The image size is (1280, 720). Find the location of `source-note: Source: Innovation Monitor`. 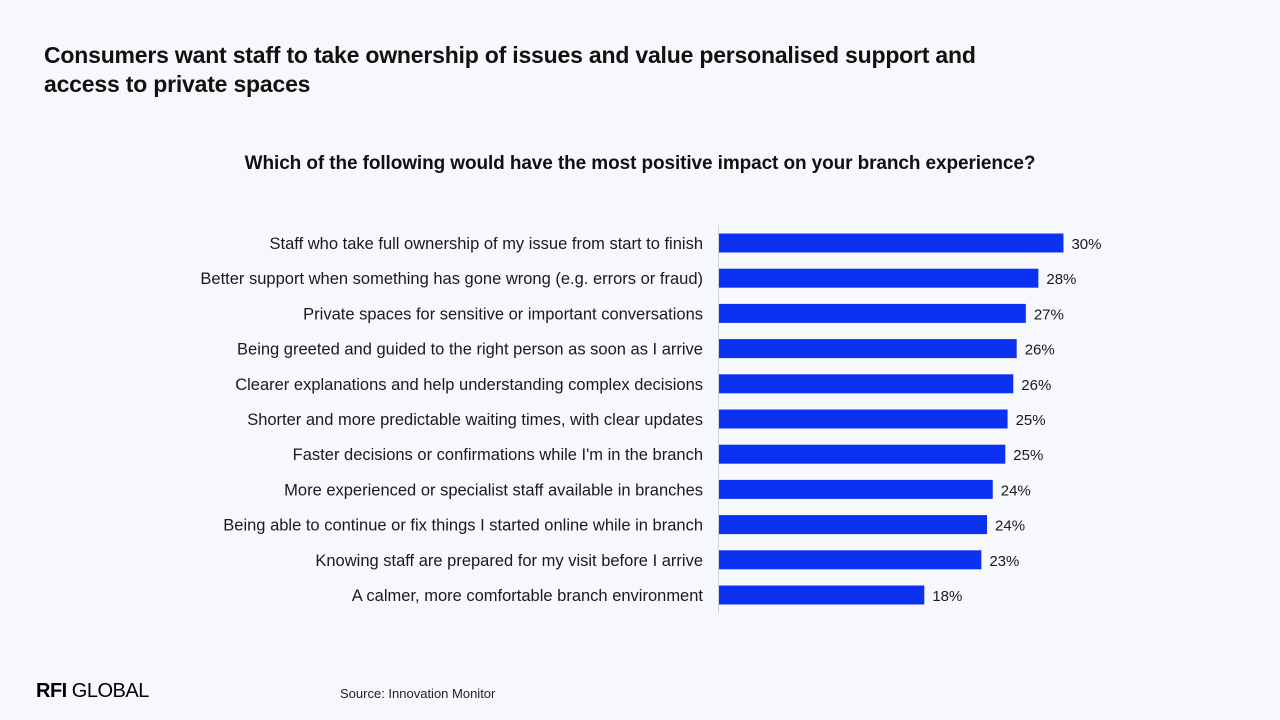

source-note: Source: Innovation Monitor is located at coordinates (418, 693).